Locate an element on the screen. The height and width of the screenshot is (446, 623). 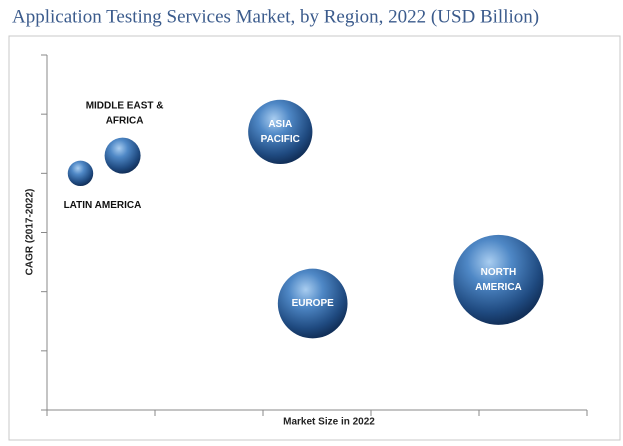
bubble-label: AFRICA is located at coordinates (125, 121).